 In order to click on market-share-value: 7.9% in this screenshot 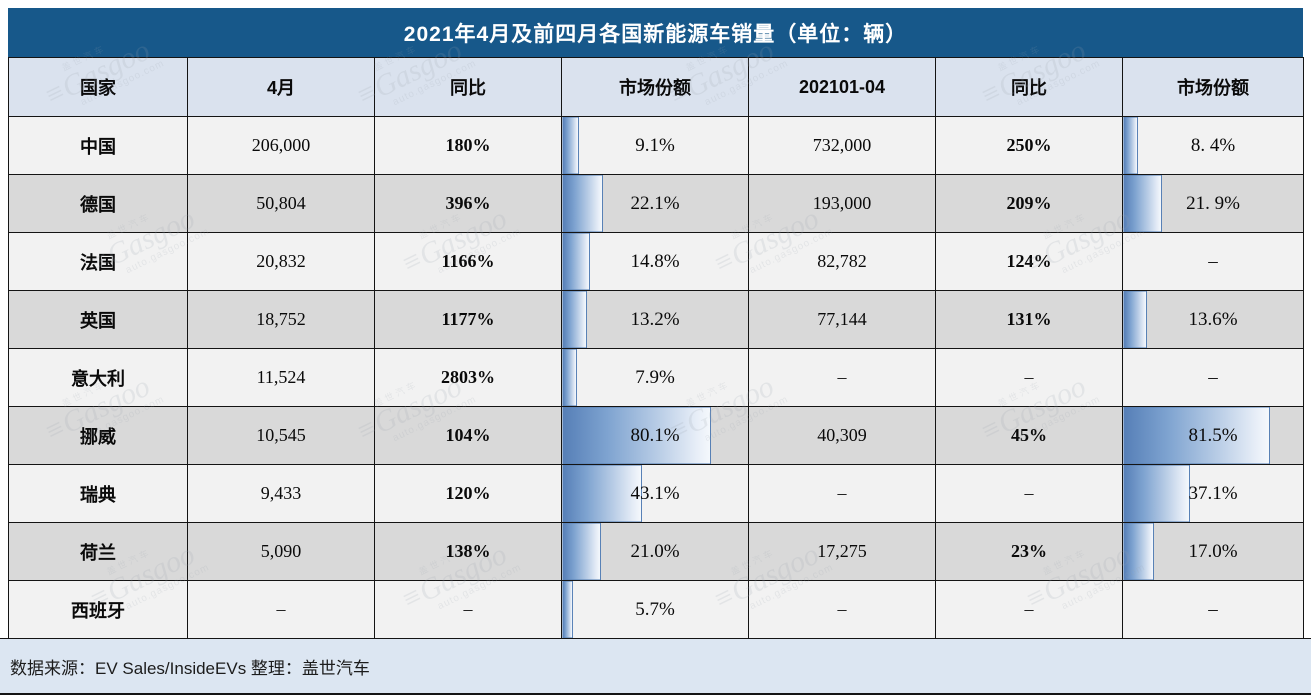, I will do `click(655, 377)`.